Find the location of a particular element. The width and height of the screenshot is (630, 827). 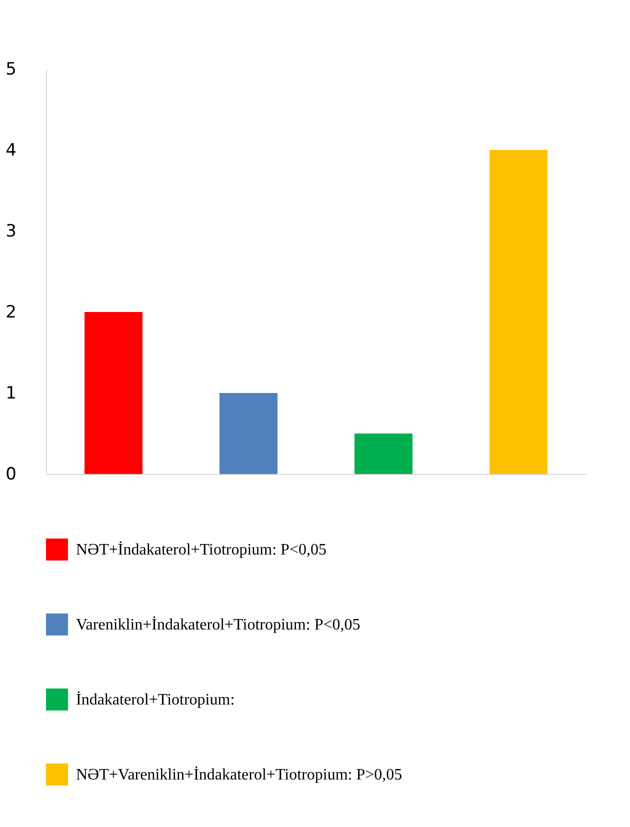

legend-label: Vareniklin+İndakaterol+Tiotropium: P<0,05 is located at coordinates (218, 625).